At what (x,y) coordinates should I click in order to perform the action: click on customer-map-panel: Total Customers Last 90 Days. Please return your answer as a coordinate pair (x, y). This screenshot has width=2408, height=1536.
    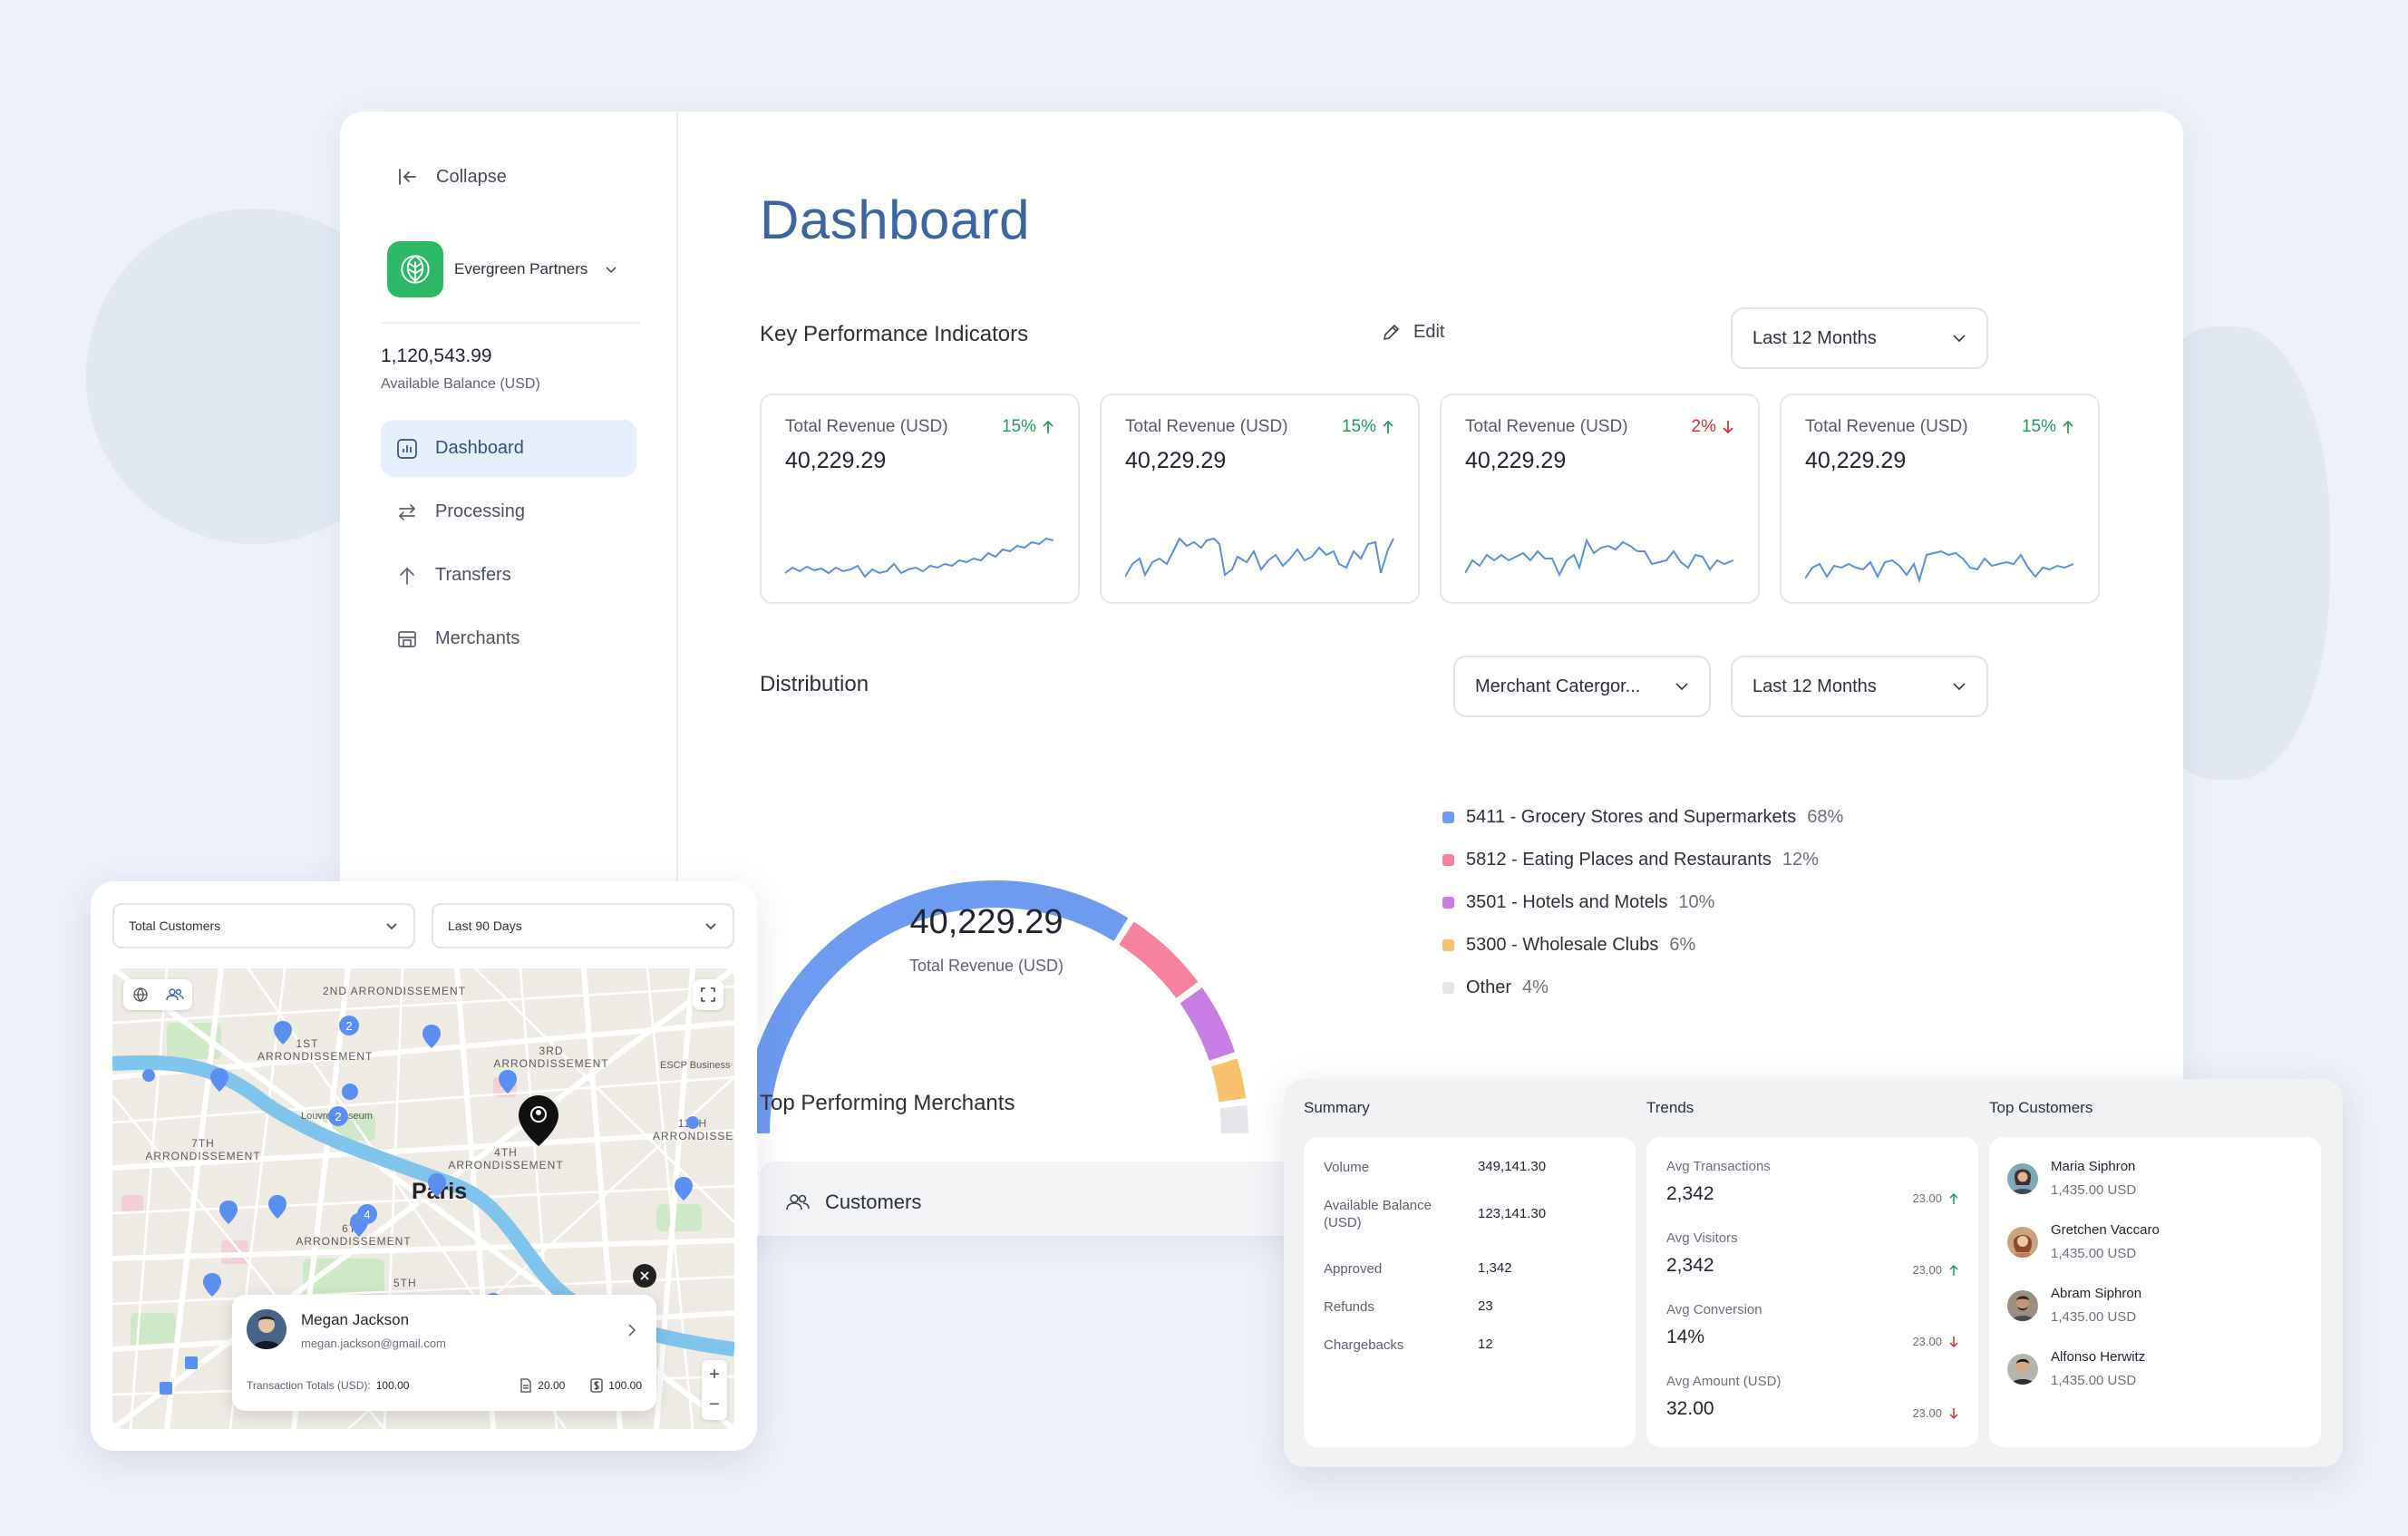
    Looking at the image, I should click on (424, 1166).